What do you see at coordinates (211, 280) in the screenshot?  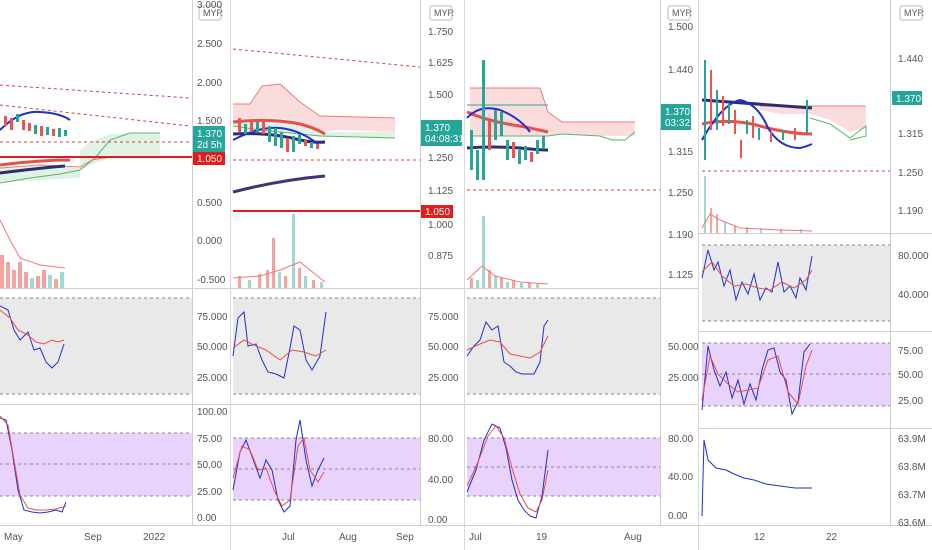 I see `tick: -0.500` at bounding box center [211, 280].